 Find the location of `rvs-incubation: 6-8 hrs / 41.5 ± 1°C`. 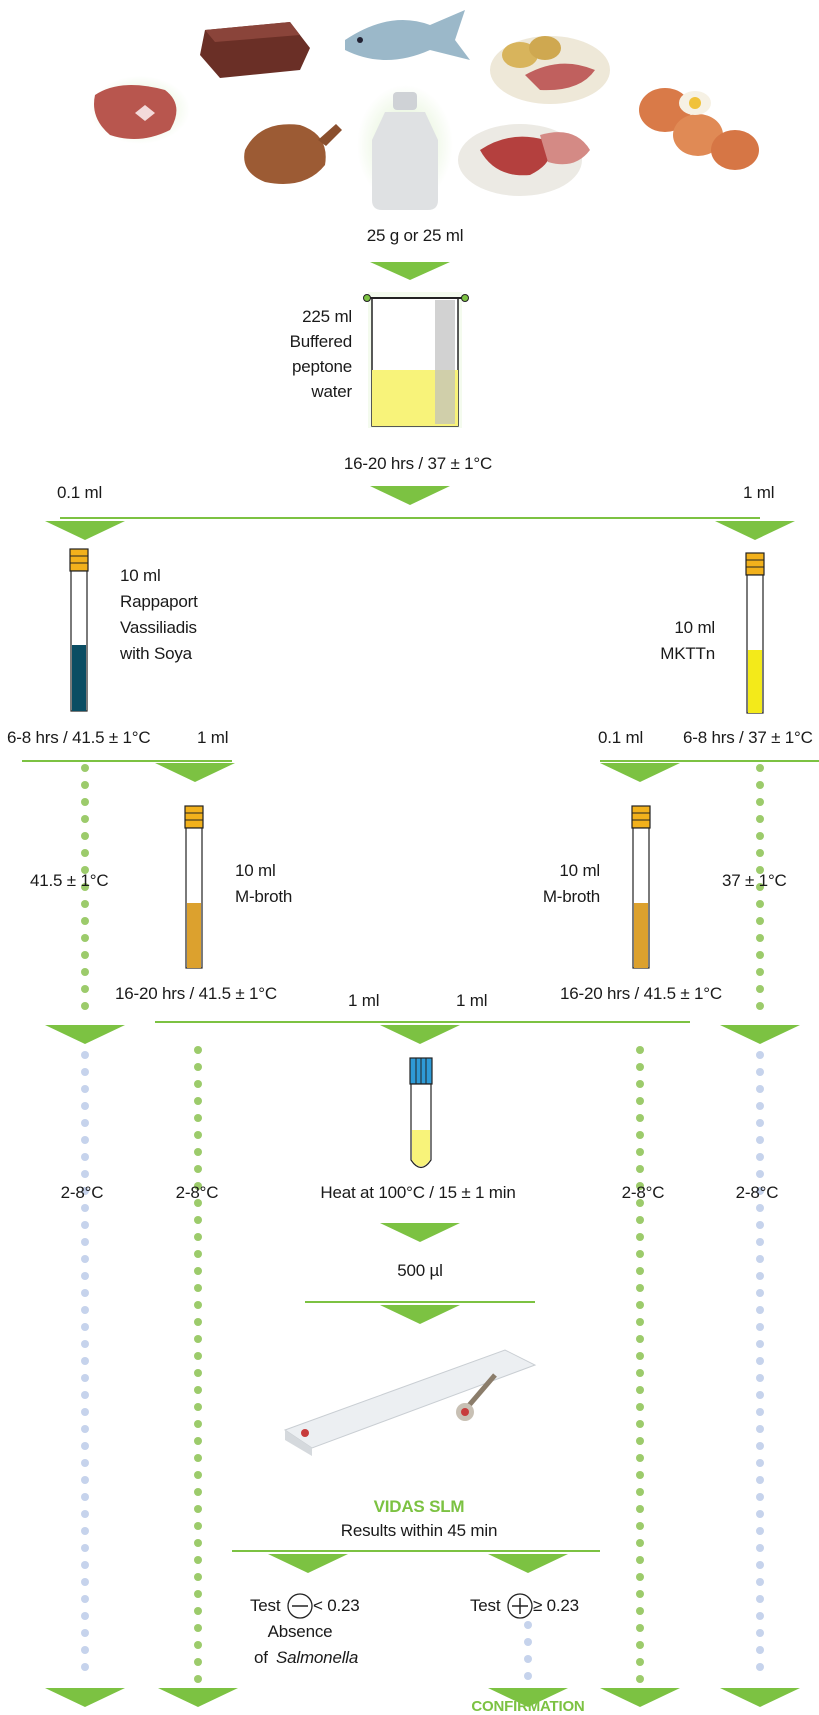

rvs-incubation: 6-8 hrs / 41.5 ± 1°C is located at coordinates (79, 737).